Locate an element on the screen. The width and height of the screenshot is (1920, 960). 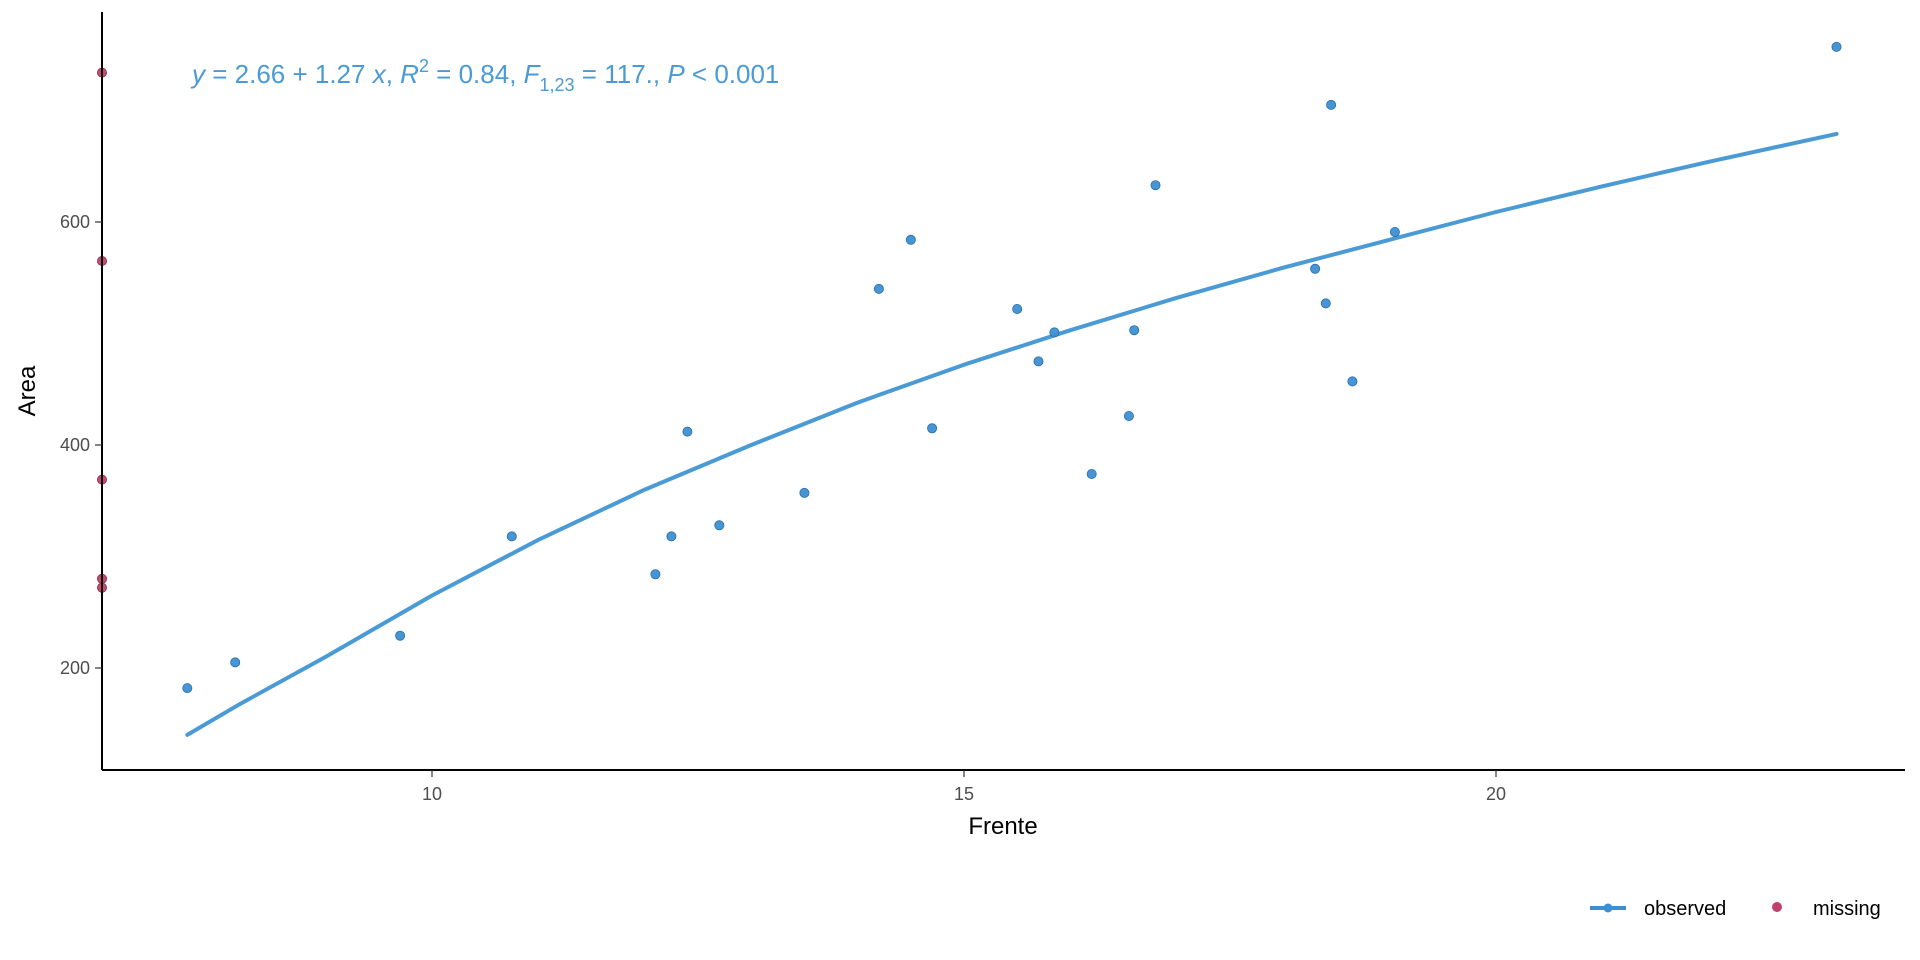
x-tick-label: 15 is located at coordinates (964, 794).